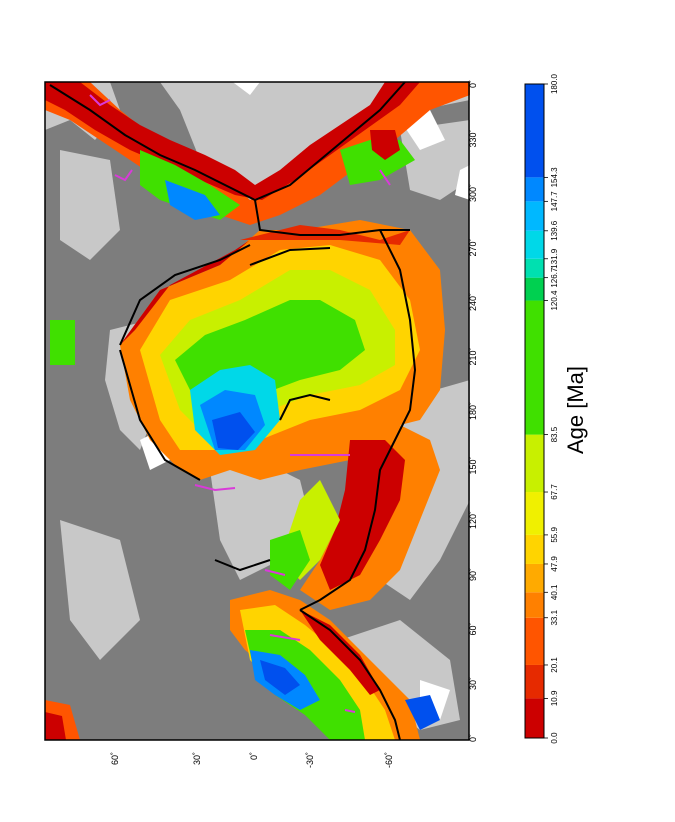 The width and height of the screenshot is (675, 822). I want to click on x-tick-label: 120˚, so click(473, 520).